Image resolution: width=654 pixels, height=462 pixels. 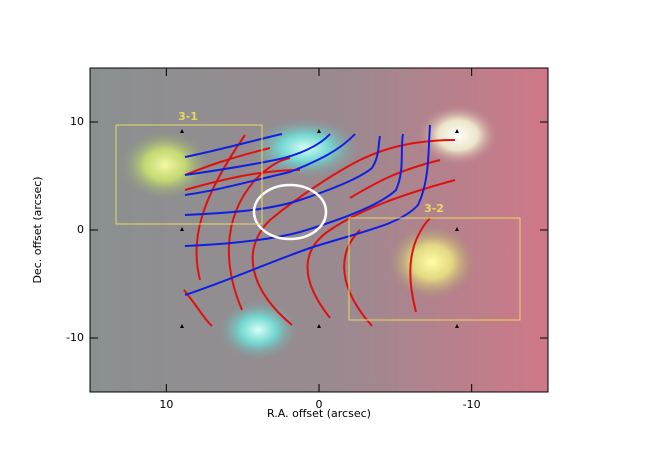 What do you see at coordinates (188, 116) in the screenshot?
I see `annotation: 3-1` at bounding box center [188, 116].